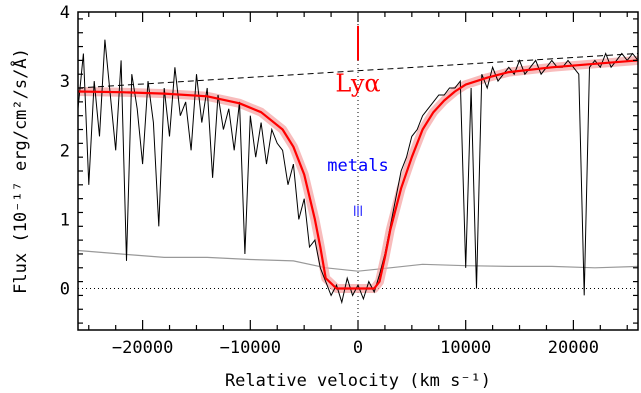 This screenshot has height=393, width=641. I want to click on x-tick-label: 0, so click(358, 348).